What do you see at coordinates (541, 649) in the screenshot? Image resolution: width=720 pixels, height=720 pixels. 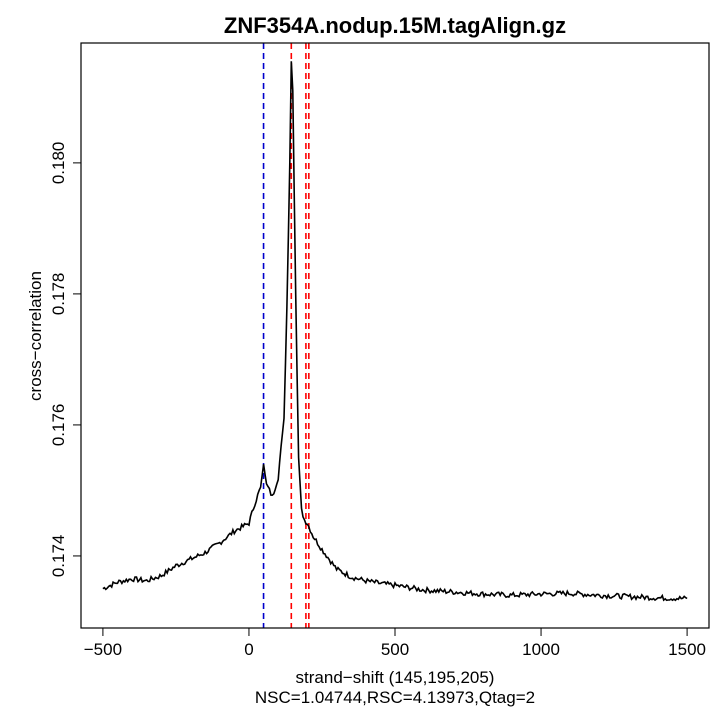 I see `x-tick-label: 1000` at bounding box center [541, 649].